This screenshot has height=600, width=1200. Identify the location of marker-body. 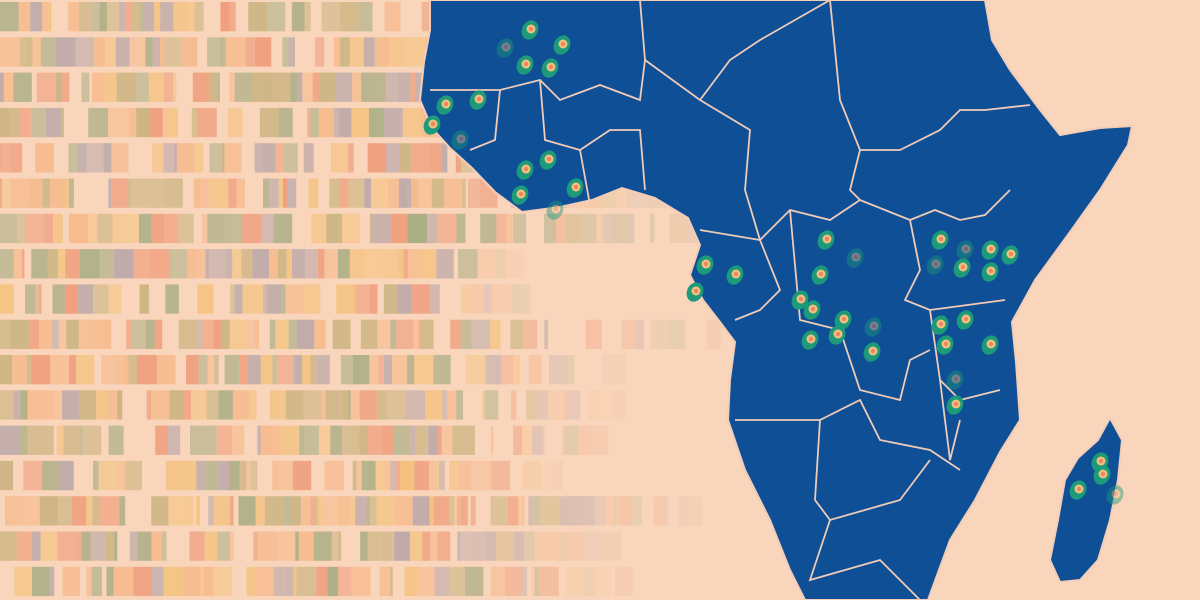
(460, 140).